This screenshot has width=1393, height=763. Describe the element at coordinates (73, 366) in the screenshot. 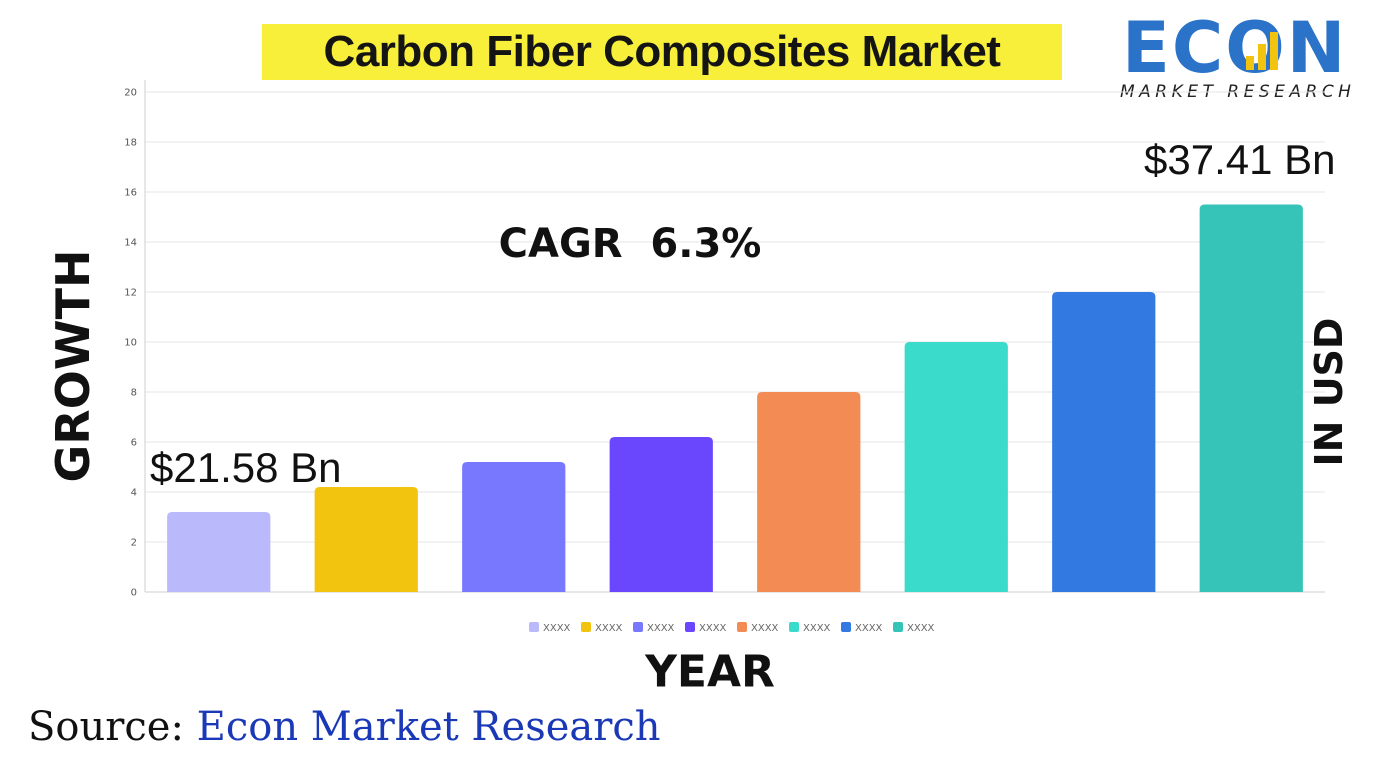

I see `y-axis-title-left: GROWTH` at that location.